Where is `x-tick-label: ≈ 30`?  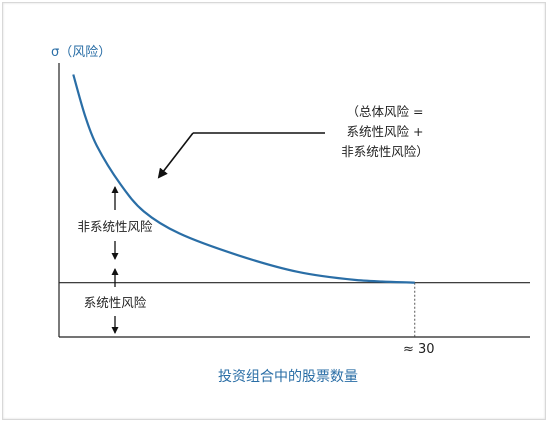 x-tick-label: ≈ 30 is located at coordinates (419, 349).